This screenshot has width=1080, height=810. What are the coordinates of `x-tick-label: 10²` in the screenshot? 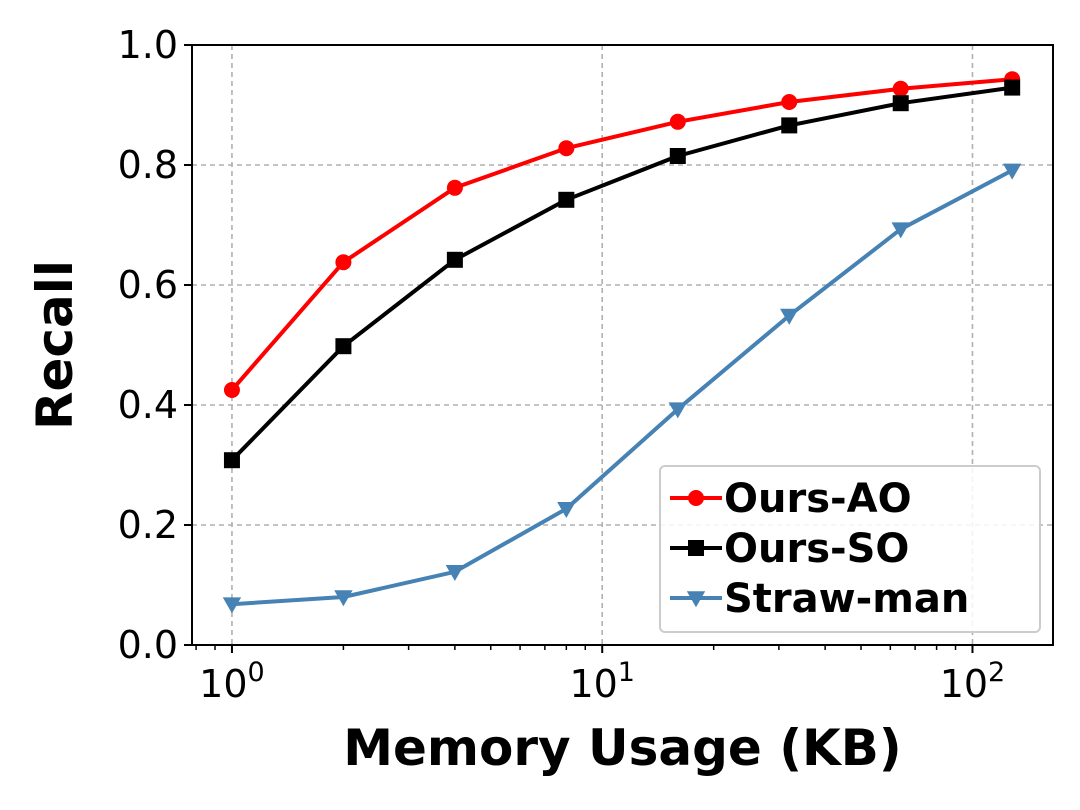 It's located at (973, 681).